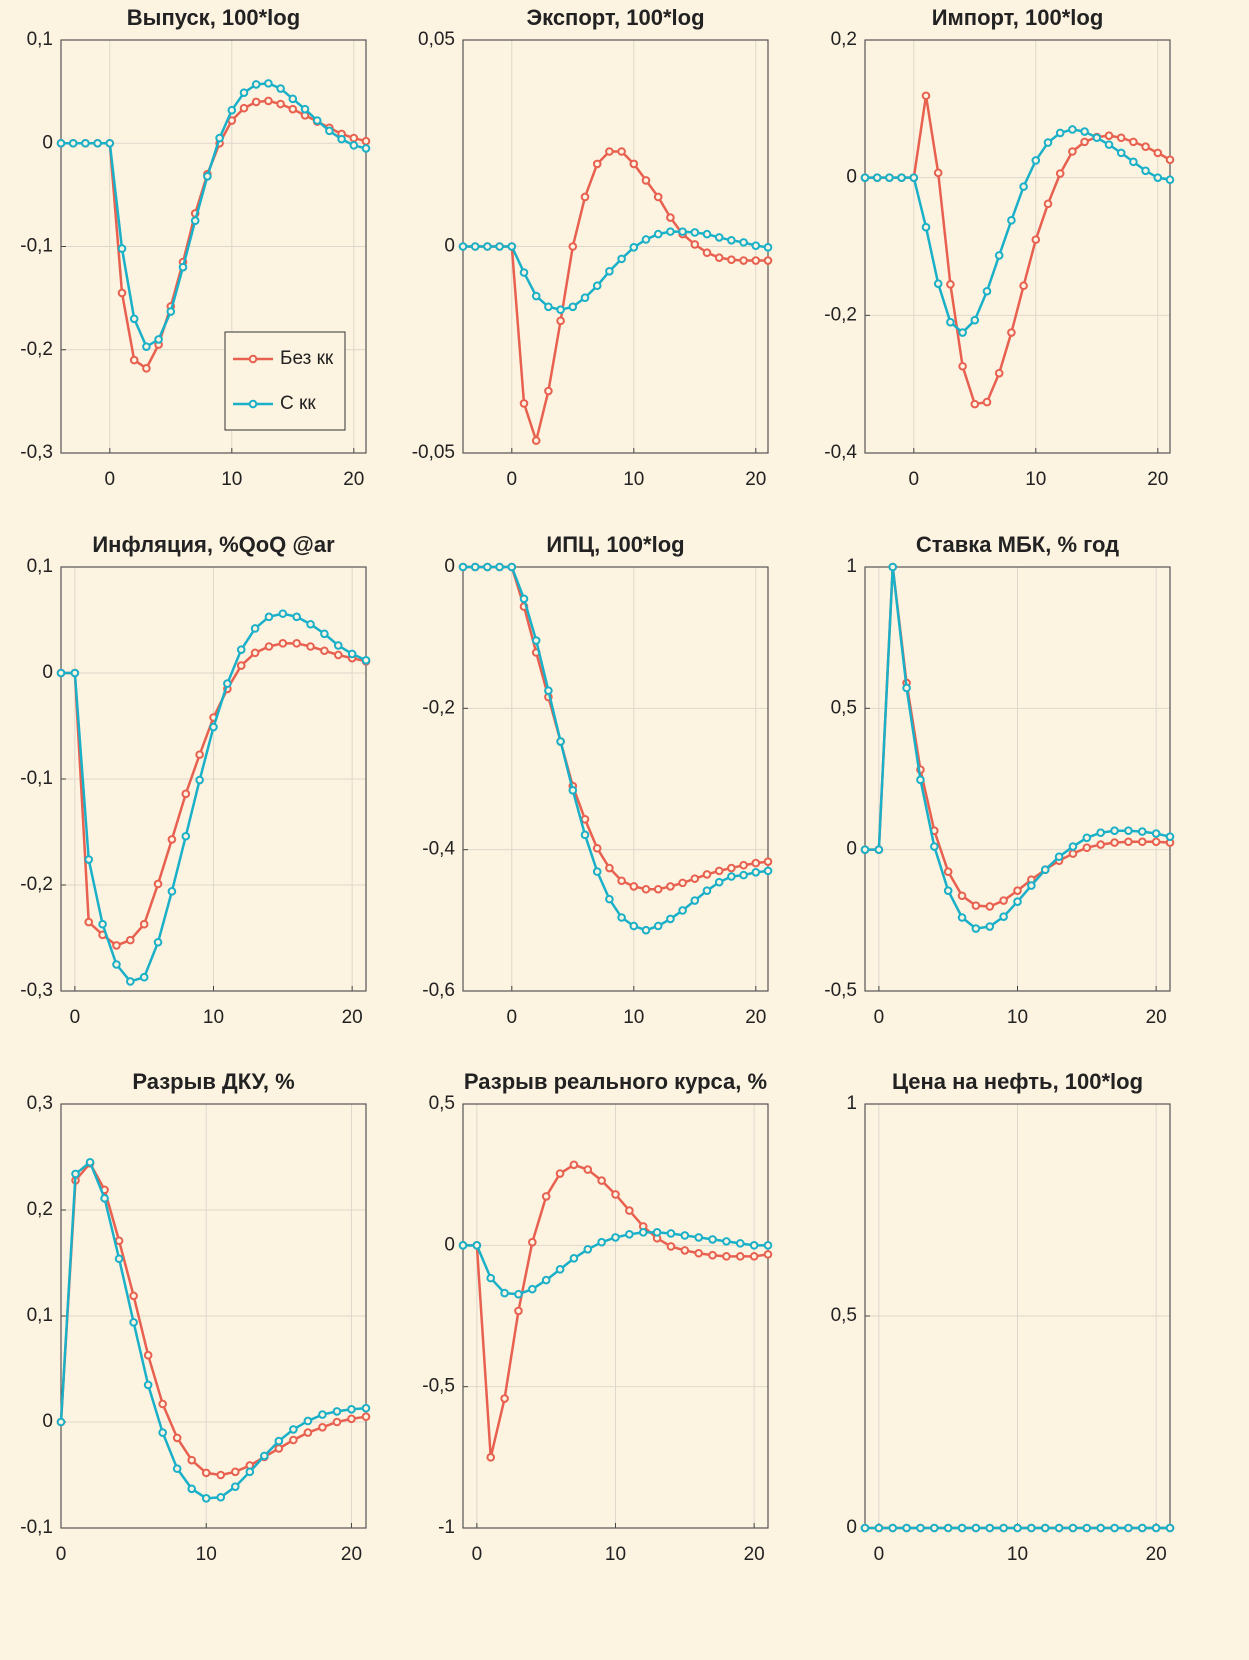  I want to click on y-tick-label: 1, so click(851, 1103).